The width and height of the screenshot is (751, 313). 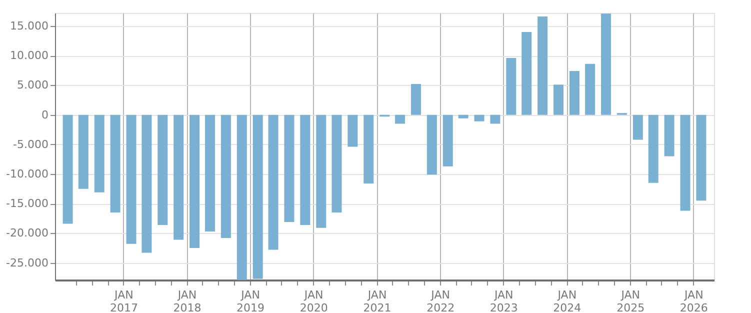 I want to click on y-tick-label: -25.000, so click(x=27, y=263).